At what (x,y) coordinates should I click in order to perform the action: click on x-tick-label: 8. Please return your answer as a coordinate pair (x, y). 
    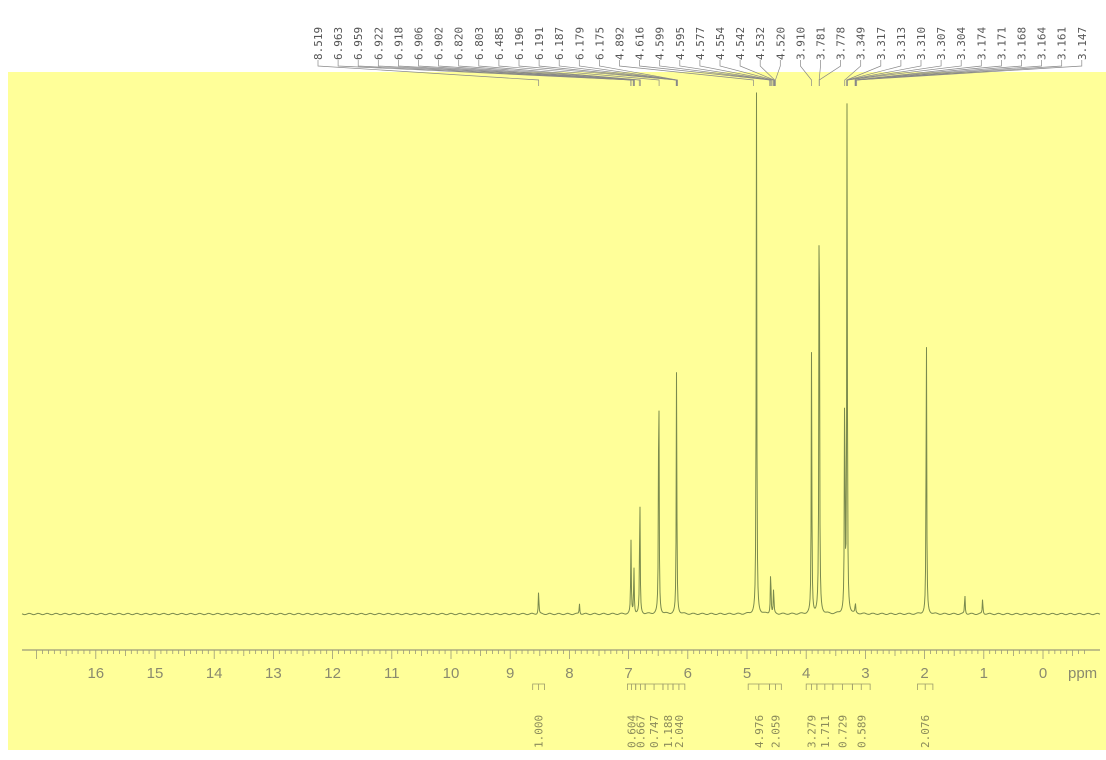
    Looking at the image, I should click on (569, 673).